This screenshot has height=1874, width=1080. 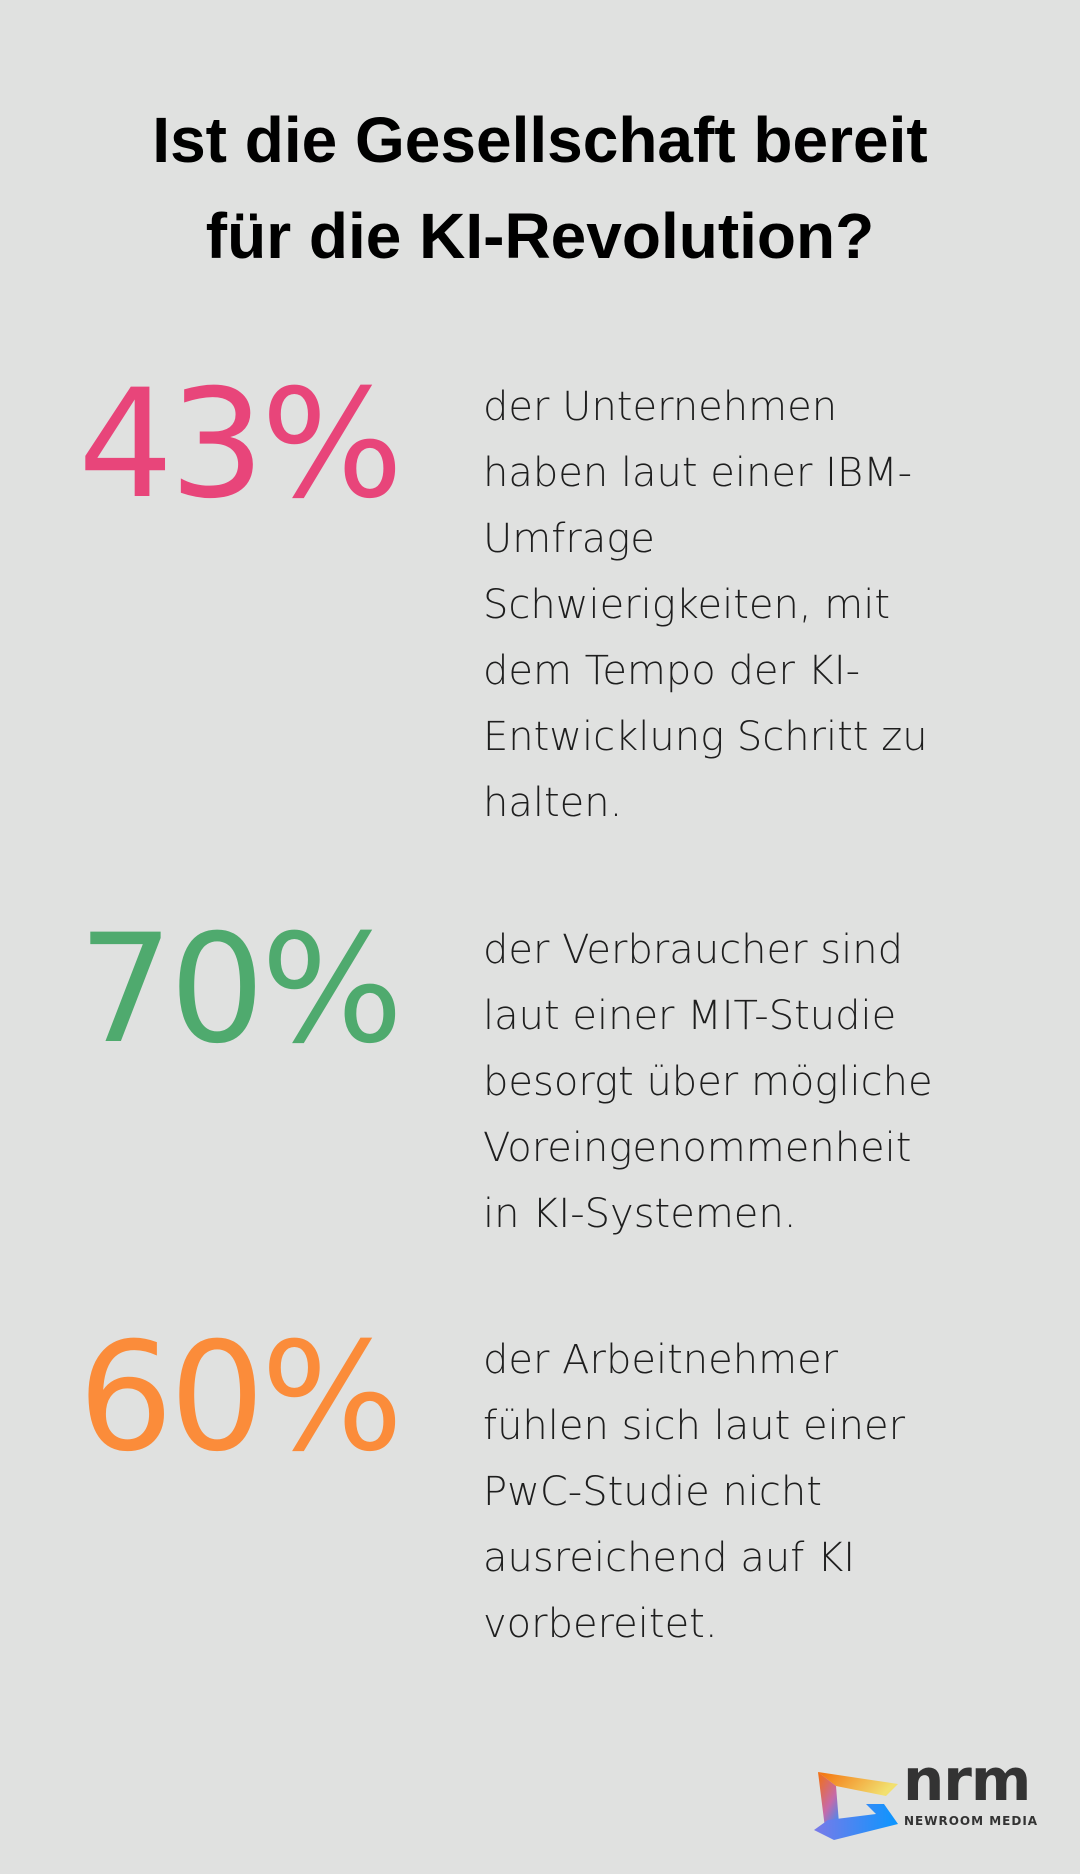 I want to click on stat-value-43: 43%, so click(x=240, y=445).